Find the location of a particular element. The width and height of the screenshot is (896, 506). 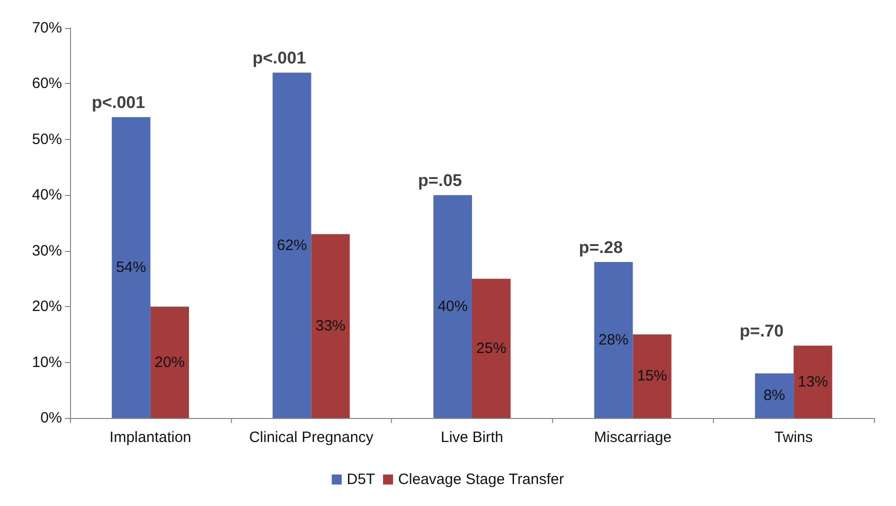

annotation: p=.28 is located at coordinates (600, 247).